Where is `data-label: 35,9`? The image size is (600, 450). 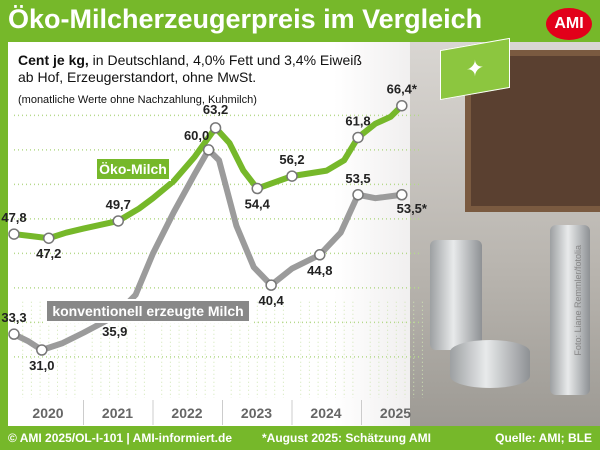 data-label: 35,9 is located at coordinates (114, 331).